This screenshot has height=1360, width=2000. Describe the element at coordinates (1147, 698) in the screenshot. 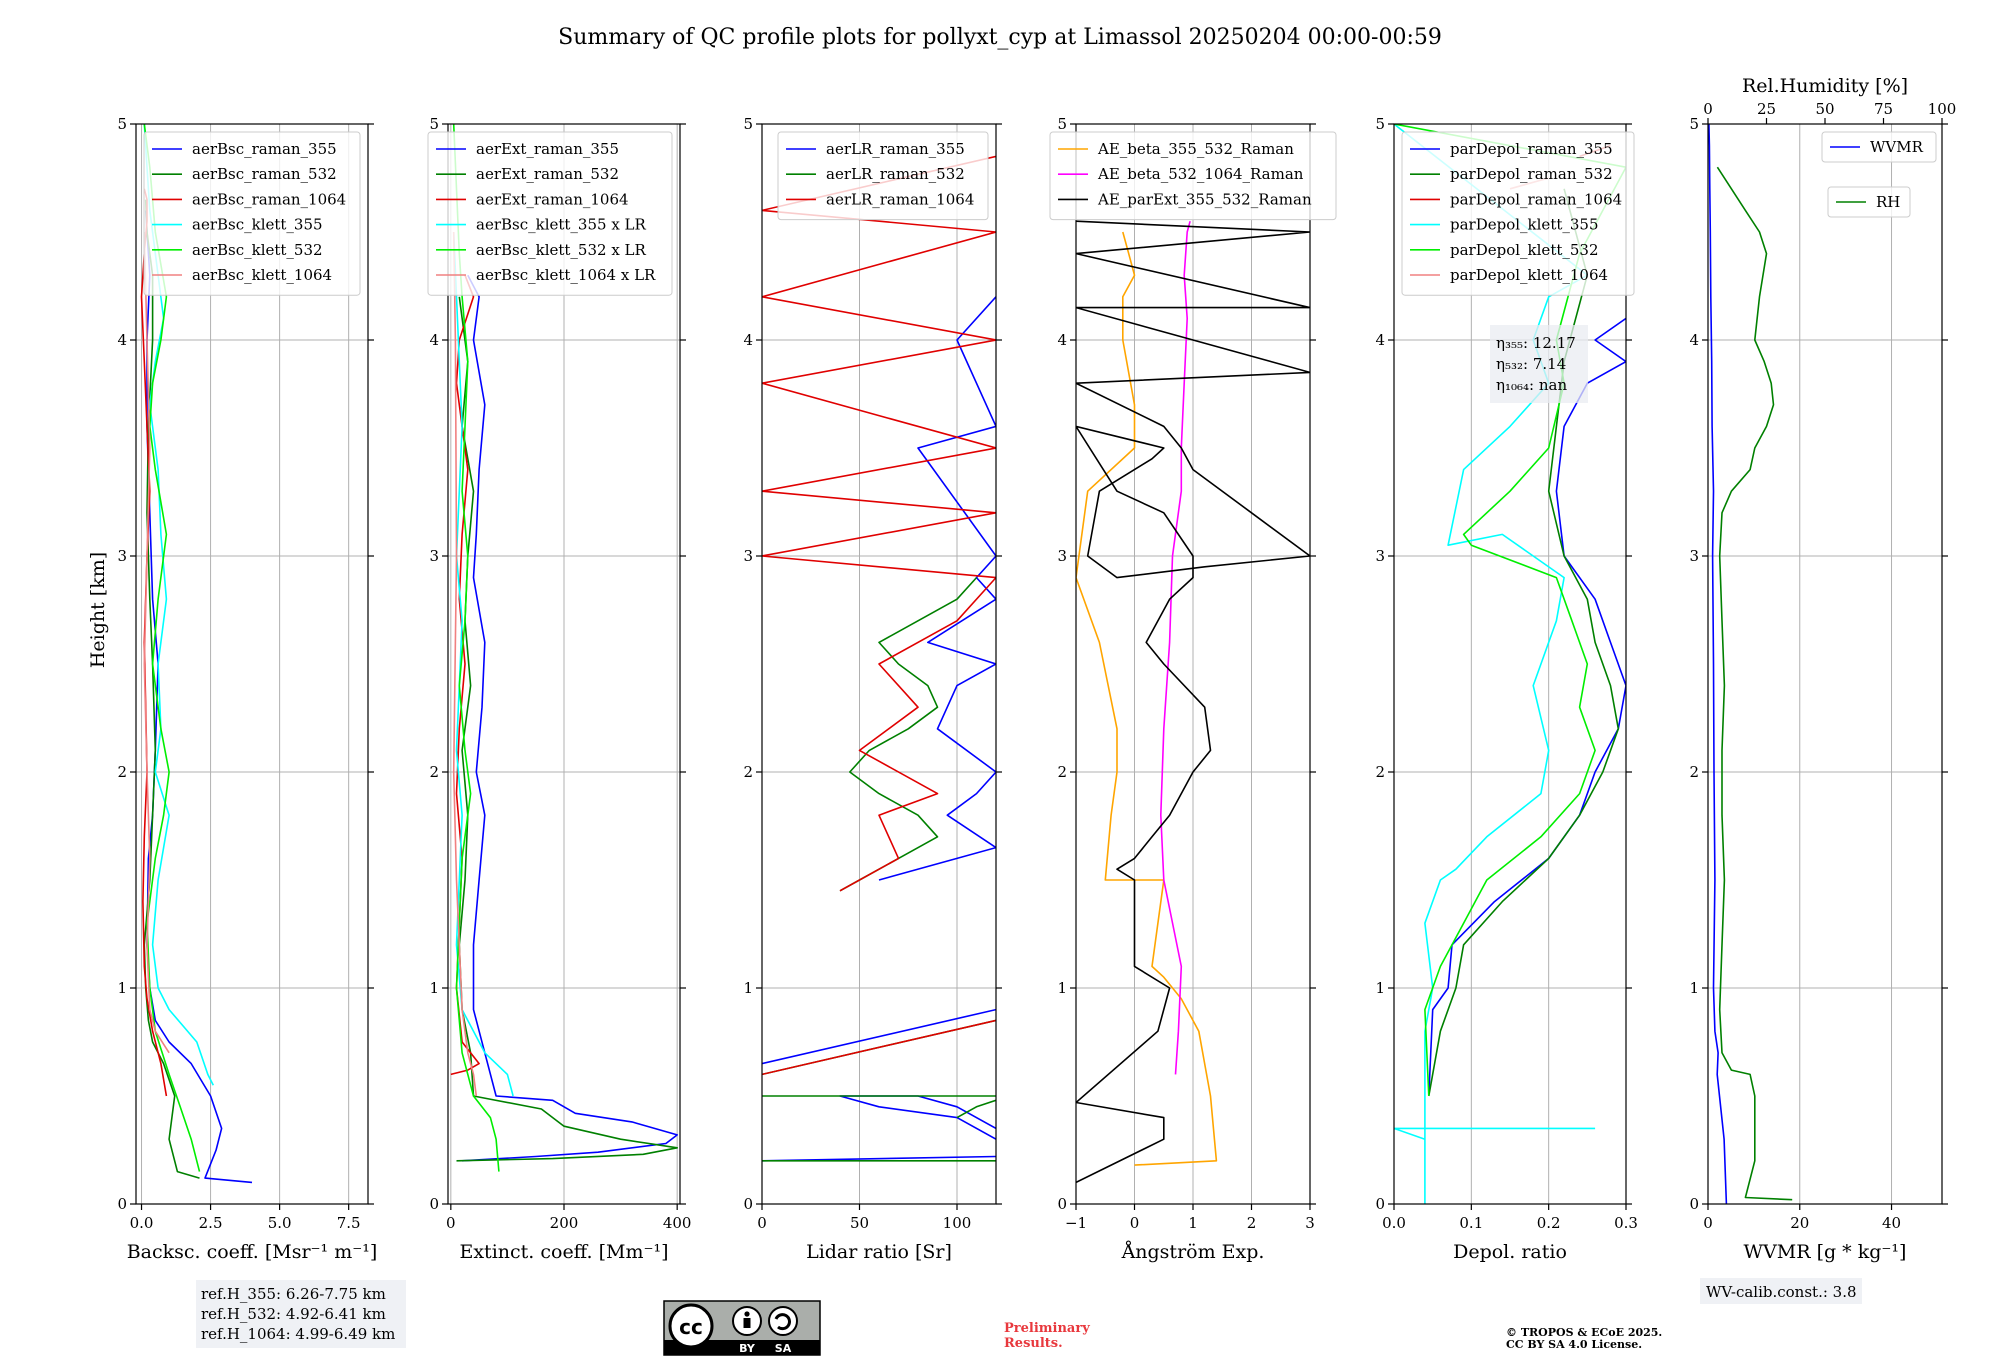

I see `series-line-AE_beta_355_532_Raman` at that location.